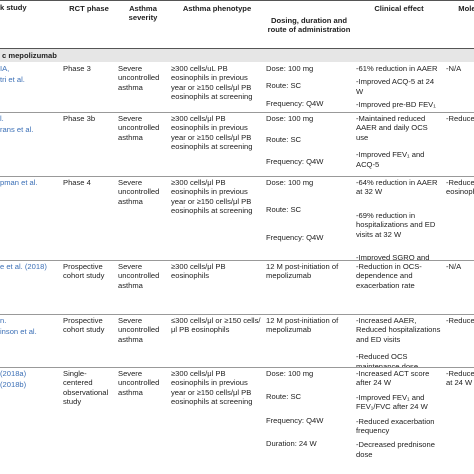 The height and width of the screenshot is (474, 474). Describe the element at coordinates (454, 68) in the screenshot. I see `cell-text: -N/A` at that location.